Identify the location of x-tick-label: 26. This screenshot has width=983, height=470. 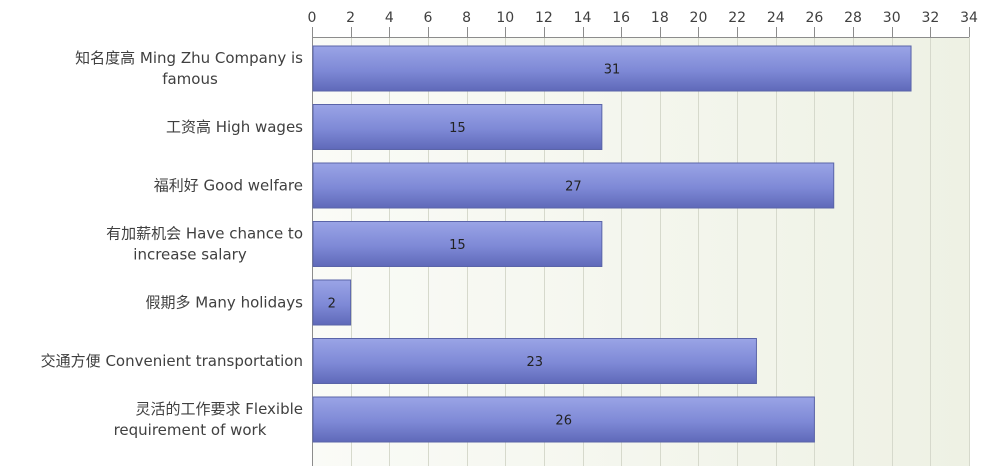
(814, 18).